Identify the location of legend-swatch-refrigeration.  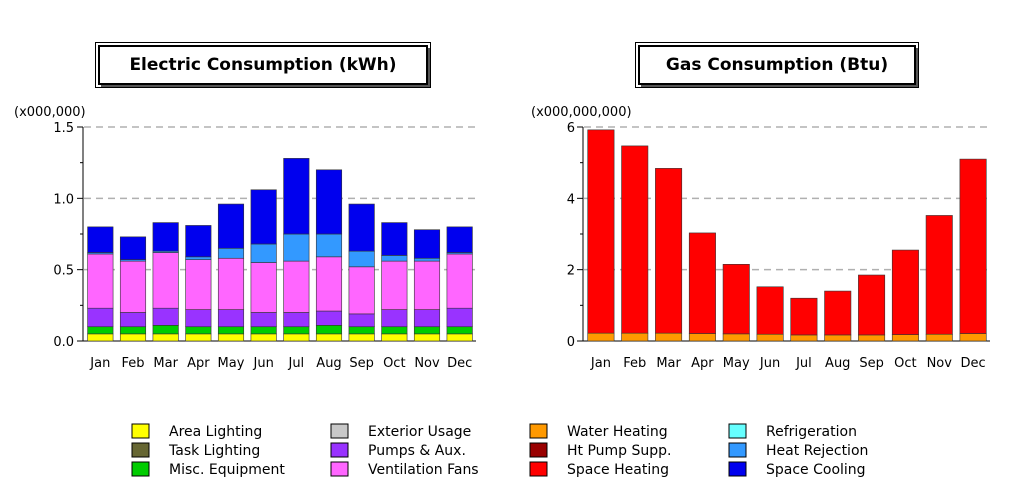
(737, 431).